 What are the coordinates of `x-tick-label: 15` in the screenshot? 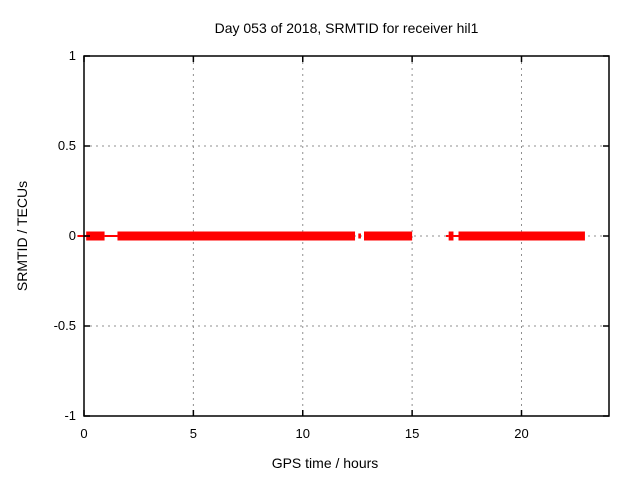 It's located at (412, 433).